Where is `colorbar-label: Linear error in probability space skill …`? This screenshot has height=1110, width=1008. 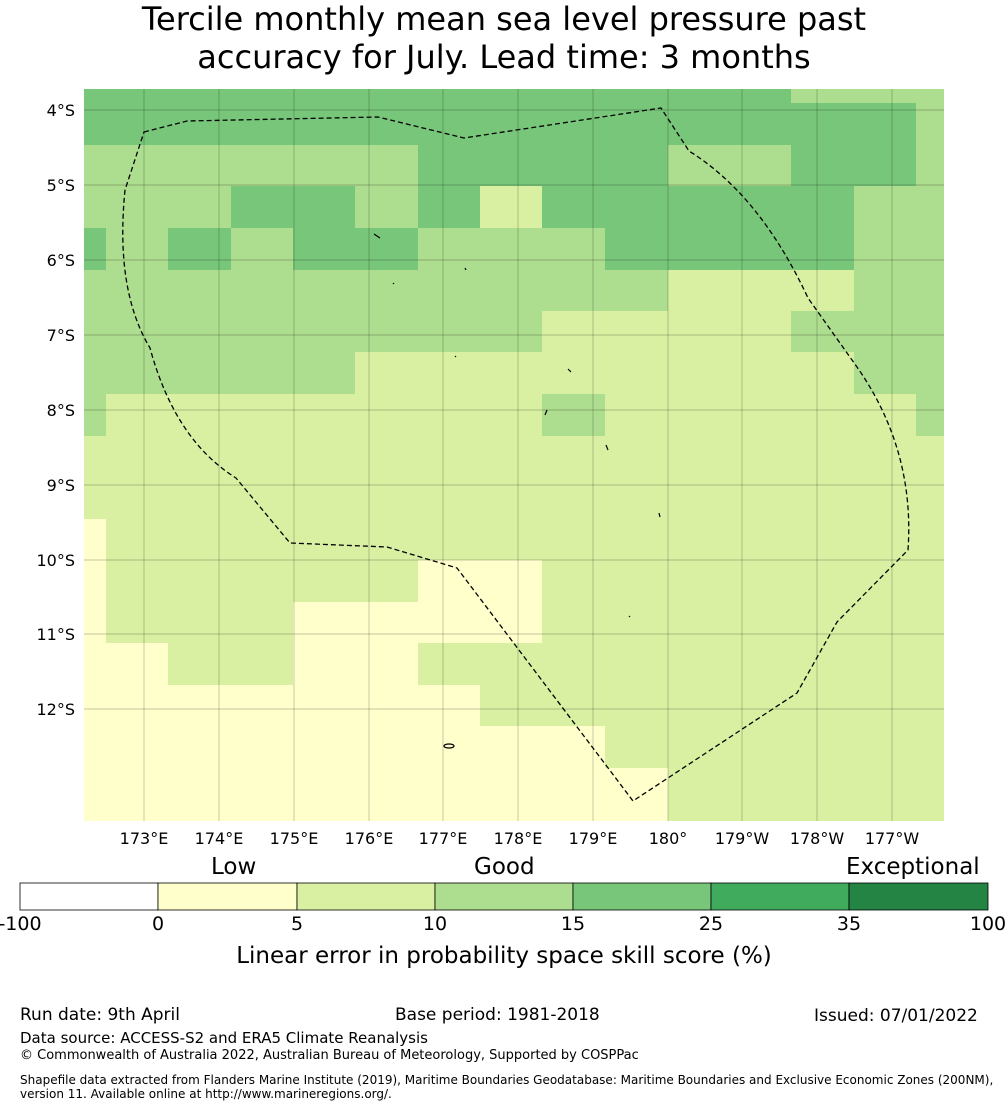
colorbar-label: Linear error in probability space skill … is located at coordinates (504, 956).